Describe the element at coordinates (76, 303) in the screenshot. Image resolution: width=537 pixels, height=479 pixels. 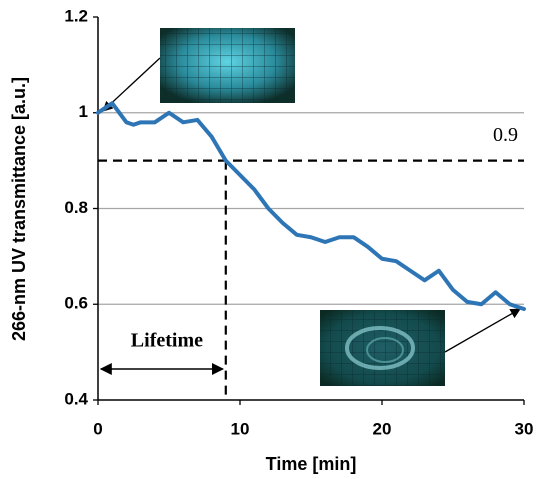
I see `y-tick-label: 0.6` at that location.